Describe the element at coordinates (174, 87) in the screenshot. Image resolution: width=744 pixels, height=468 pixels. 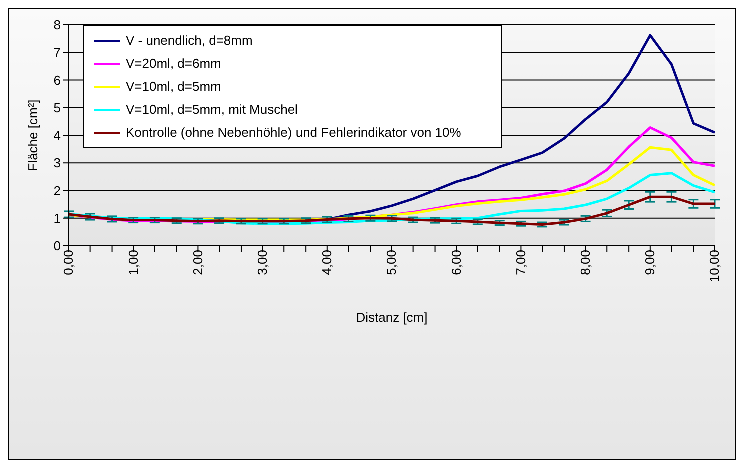
I see `legend-label: V=10ml, d=5mm` at that location.